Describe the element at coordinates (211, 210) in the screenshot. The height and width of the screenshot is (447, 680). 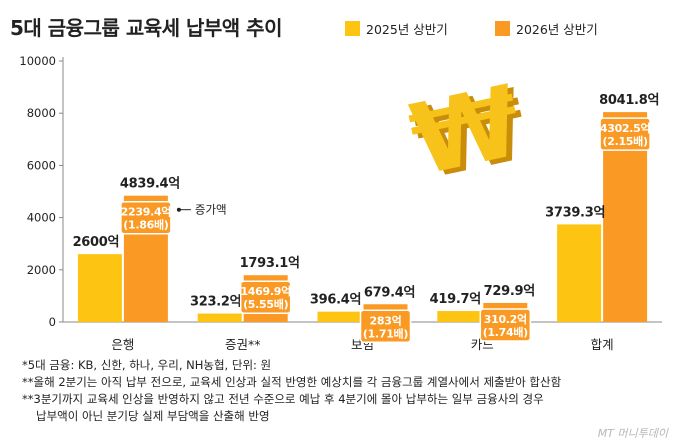
I see `increase-legend-label: 증가액` at that location.